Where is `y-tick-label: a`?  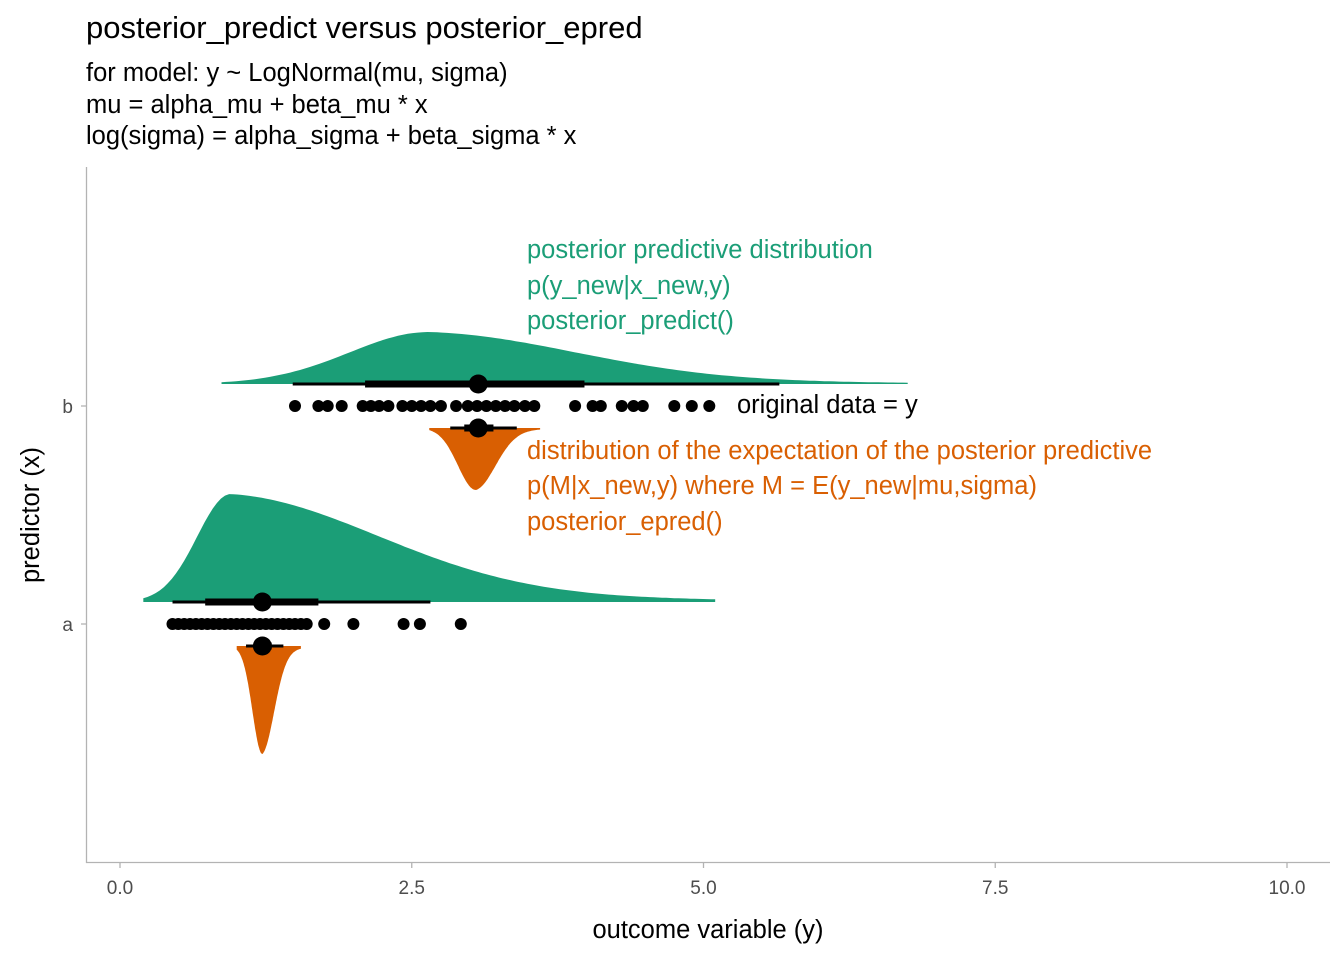 y-tick-label: a is located at coordinates (67, 625).